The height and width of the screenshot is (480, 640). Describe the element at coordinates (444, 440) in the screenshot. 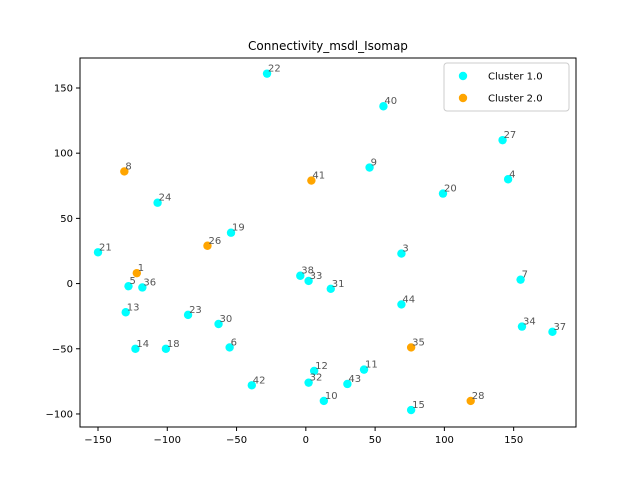

I see `x-tick-label: 100` at that location.